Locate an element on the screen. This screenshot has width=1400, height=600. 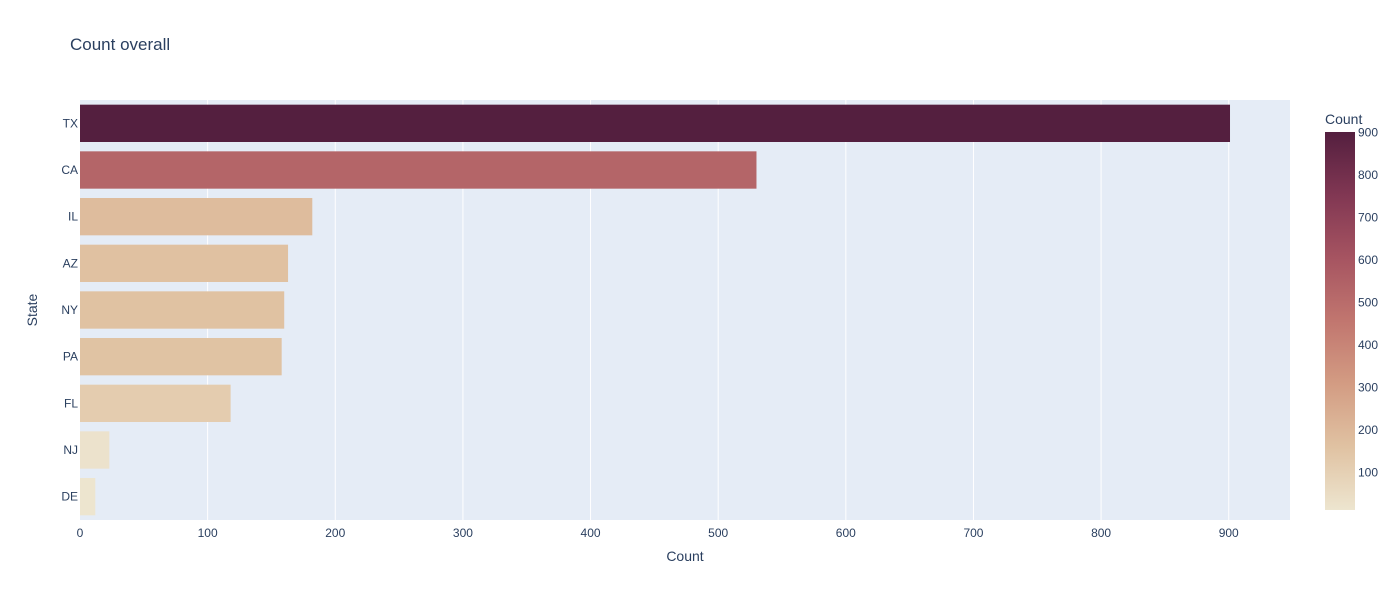
bar-il is located at coordinates (196, 217).